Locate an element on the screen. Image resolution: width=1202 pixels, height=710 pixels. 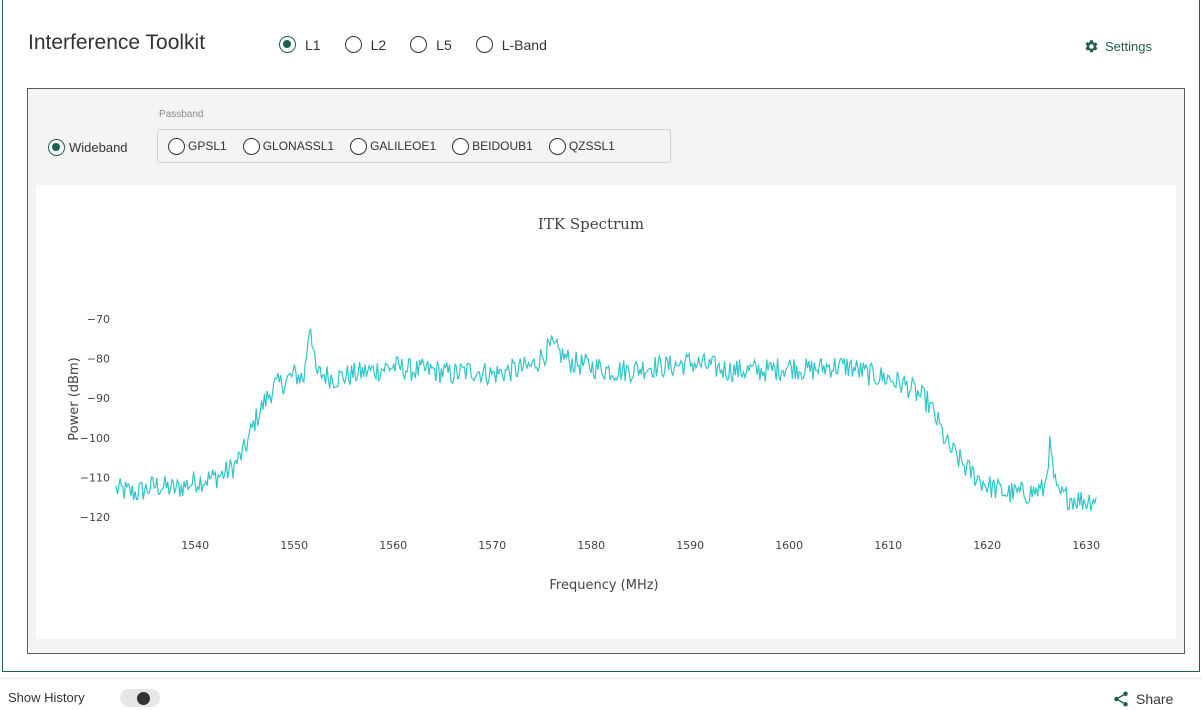
x-axis-label: Frequency (MHz) is located at coordinates (603, 585).